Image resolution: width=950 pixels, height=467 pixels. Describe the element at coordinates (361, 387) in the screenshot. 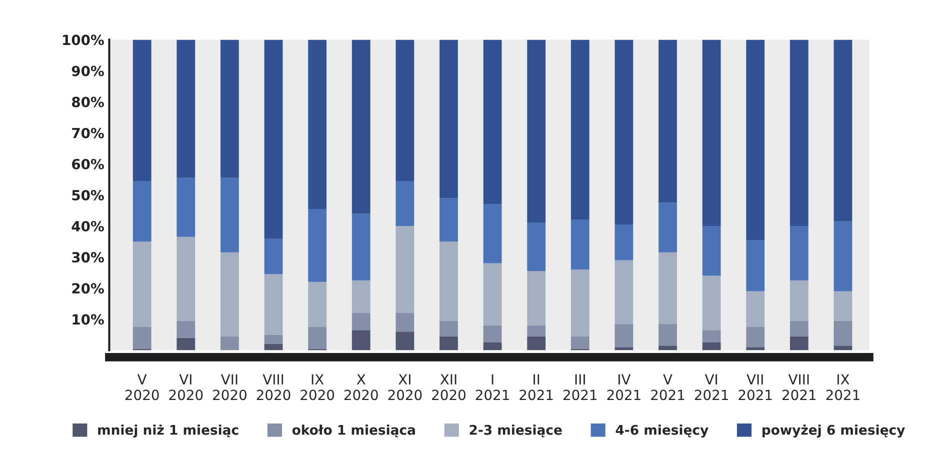

I see `x-tick-label: X 2020` at that location.